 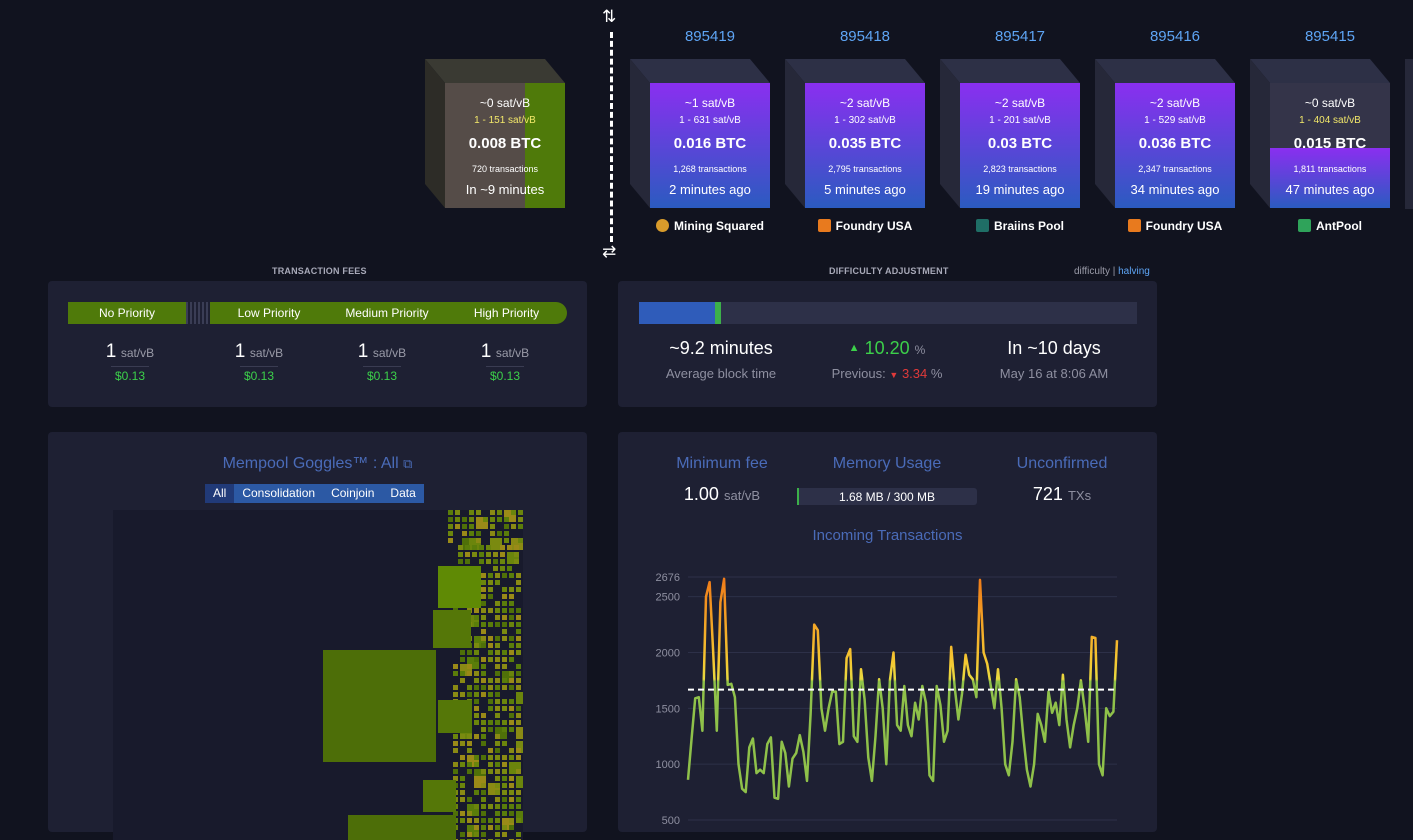 What do you see at coordinates (387, 313) in the screenshot?
I see `fee-seg-medium-priority: Medium Priority` at bounding box center [387, 313].